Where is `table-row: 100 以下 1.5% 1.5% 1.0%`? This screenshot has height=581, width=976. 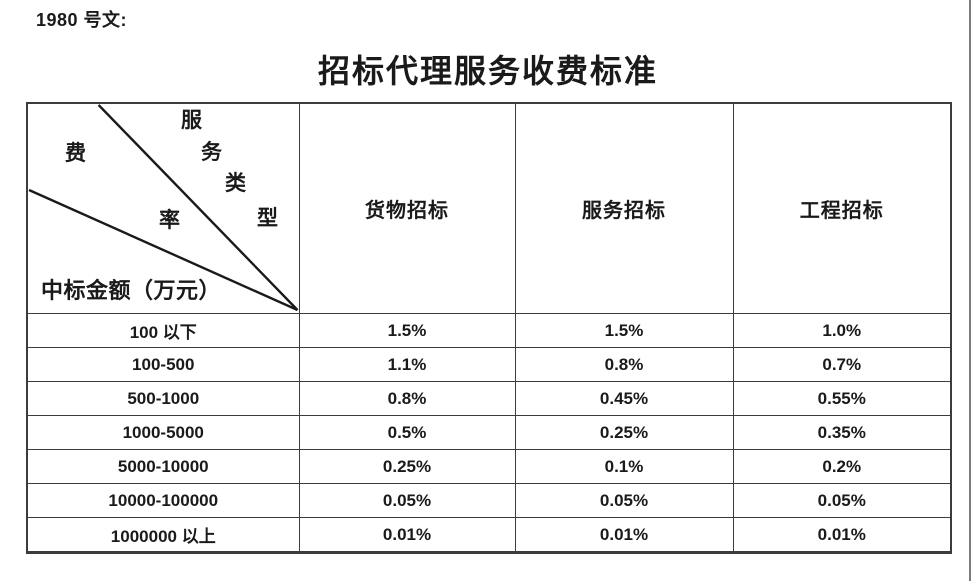 table-row: 100 以下 1.5% 1.5% 1.0% is located at coordinates (489, 330).